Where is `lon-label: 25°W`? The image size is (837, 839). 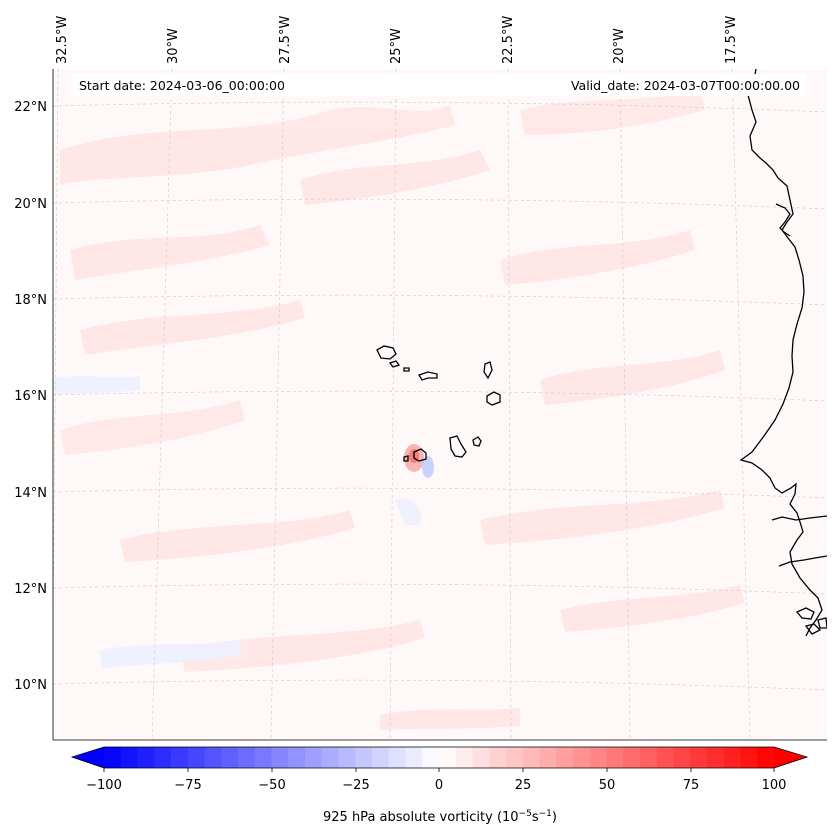
lon-label: 25°W is located at coordinates (396, 46).